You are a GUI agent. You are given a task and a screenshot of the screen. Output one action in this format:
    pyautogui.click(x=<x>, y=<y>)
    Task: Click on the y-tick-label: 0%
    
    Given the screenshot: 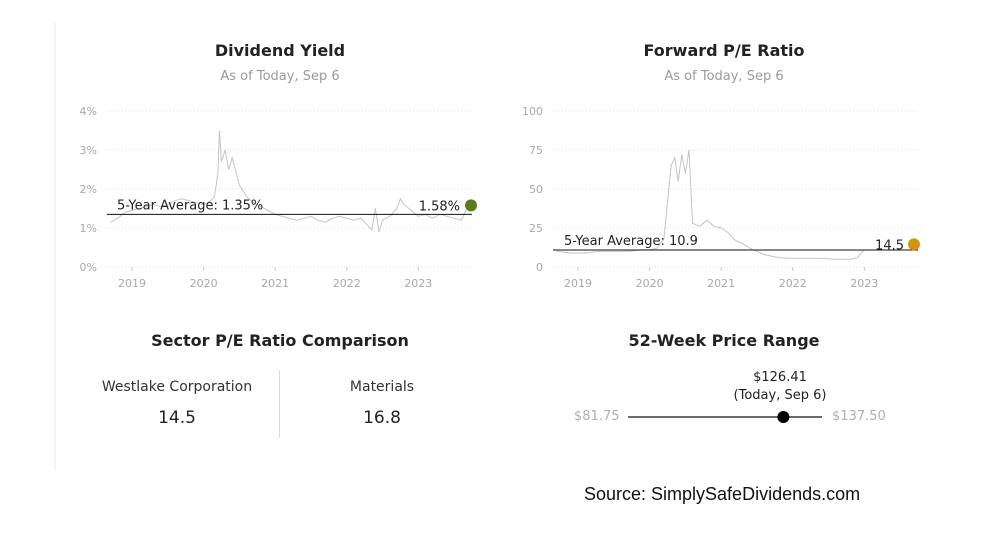 What is the action you would take?
    pyautogui.click(x=88, y=267)
    